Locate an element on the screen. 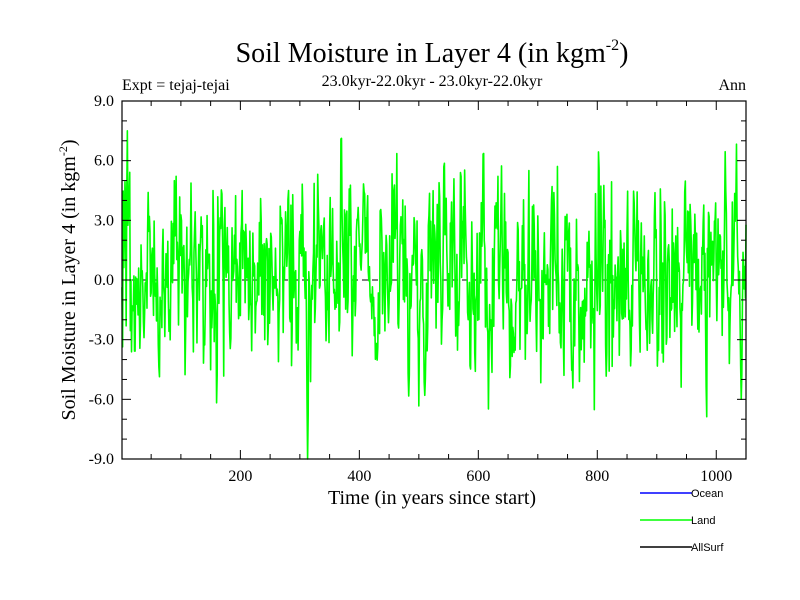 The height and width of the screenshot is (600, 800). y-tick-label: 0.0 is located at coordinates (104, 280).